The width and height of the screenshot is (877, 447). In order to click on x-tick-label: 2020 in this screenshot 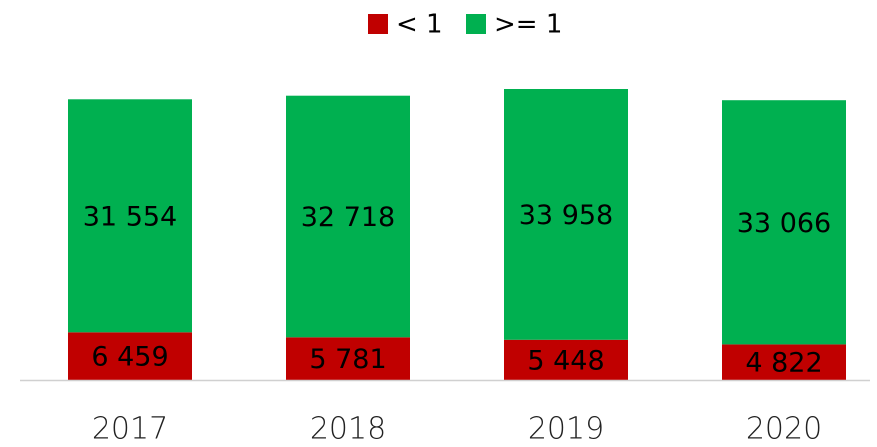, I will do `click(784, 429)`.